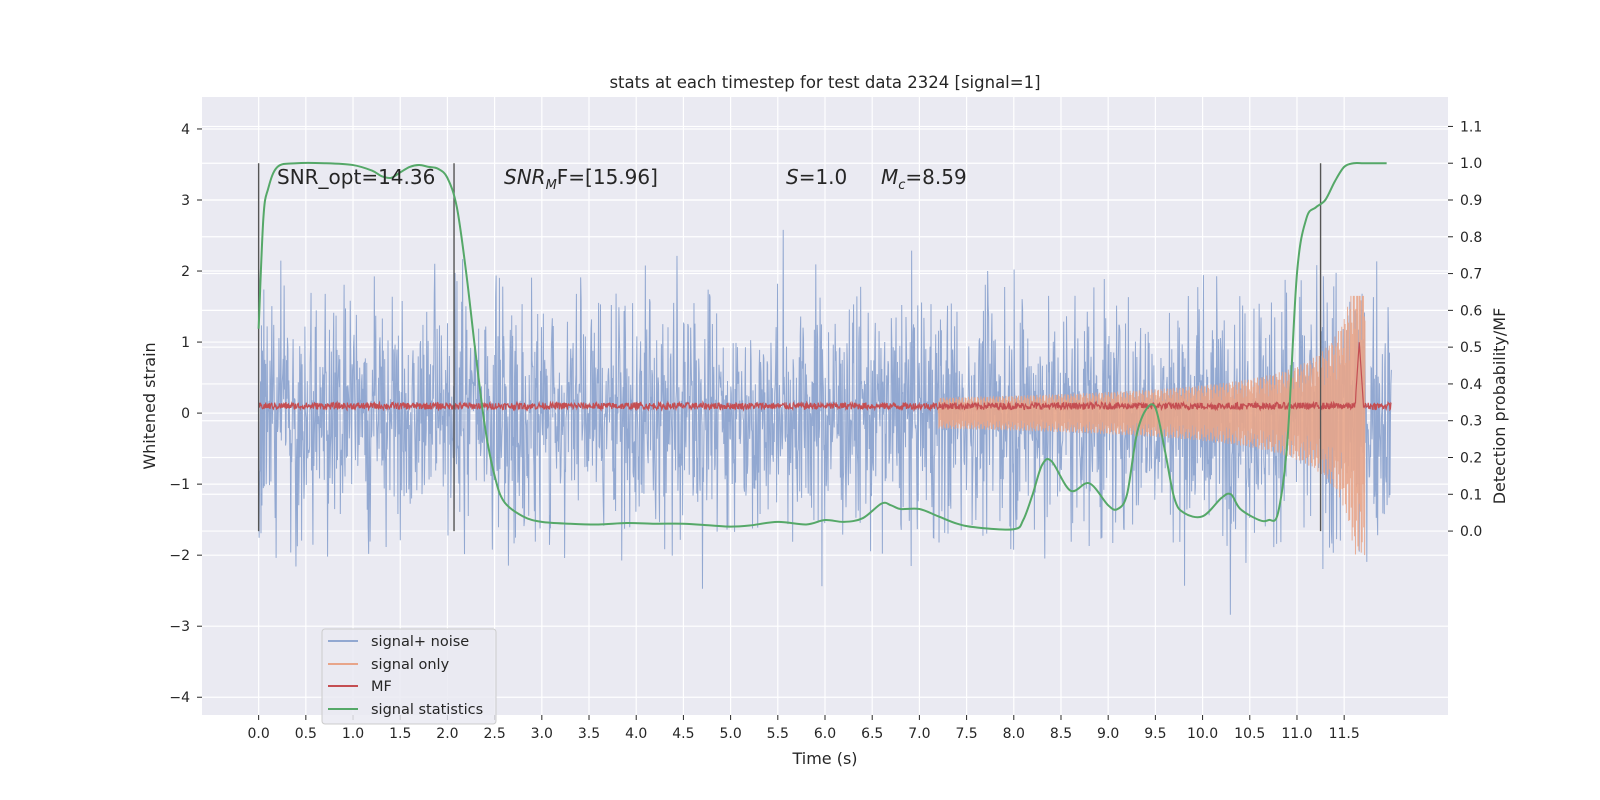 Image resolution: width=1600 pixels, height=800 pixels. I want to click on annotation-mc: Mc=8.59, so click(924, 179).